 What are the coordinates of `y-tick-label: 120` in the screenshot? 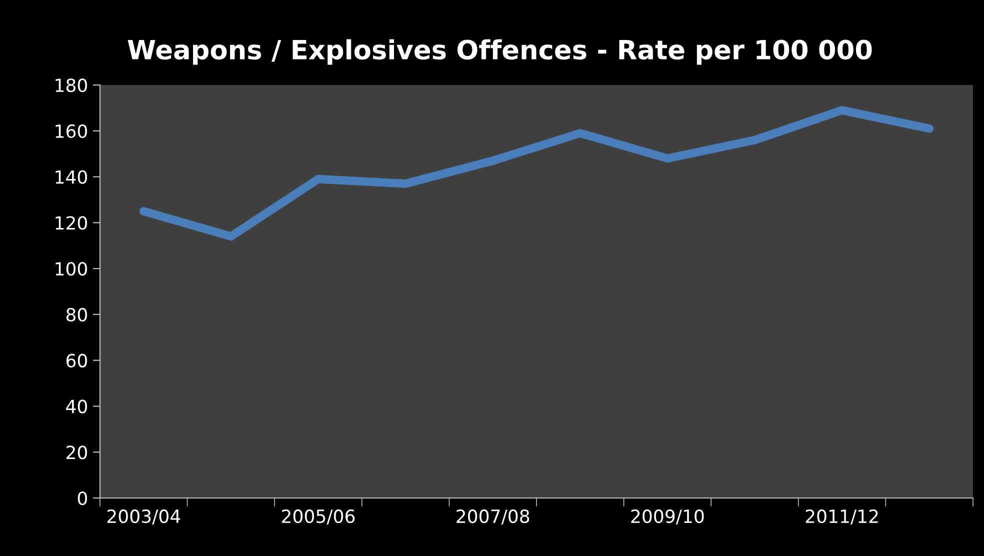 It's located at (71, 223).